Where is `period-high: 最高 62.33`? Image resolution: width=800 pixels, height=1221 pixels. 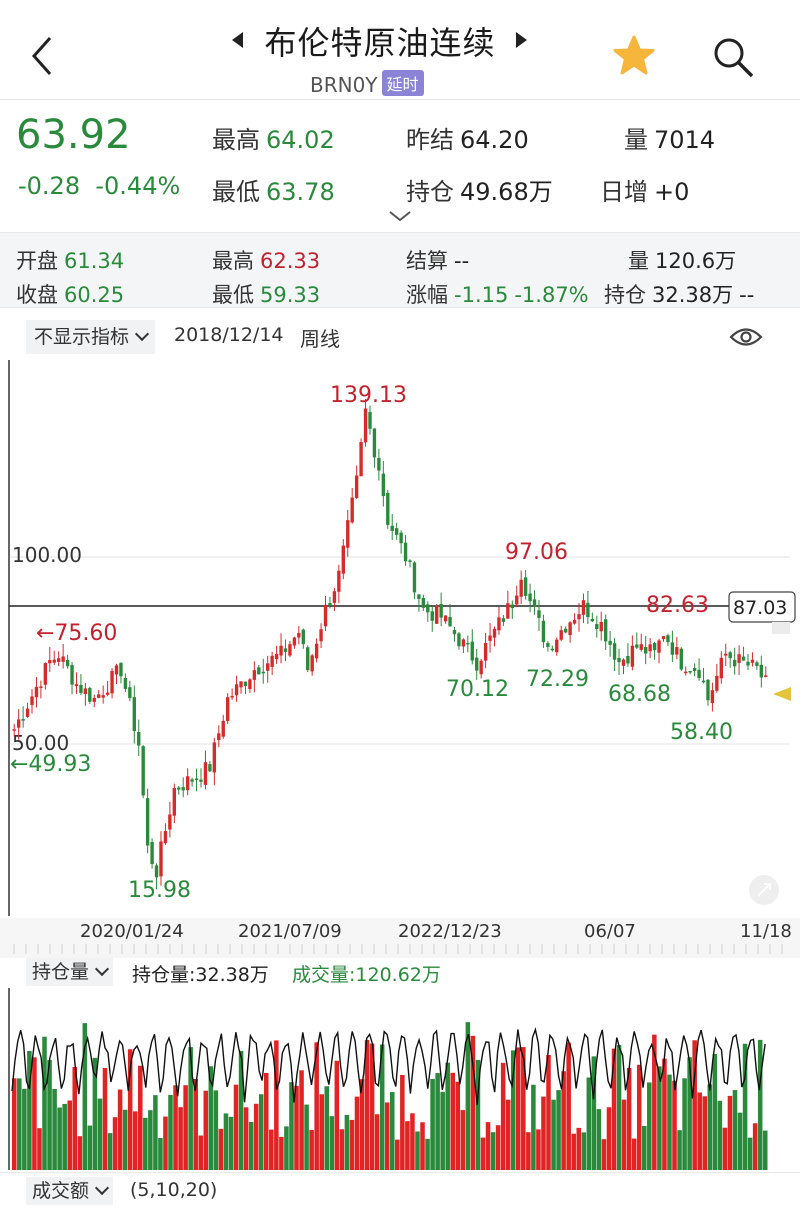 period-high: 最高 62.33 is located at coordinates (266, 260).